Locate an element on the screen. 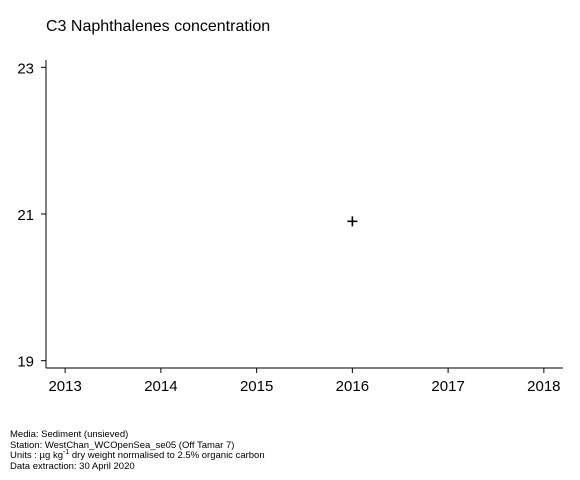 Image resolution: width=580 pixels, height=480 pixels. y-tick-label: 21 is located at coordinates (25, 215).